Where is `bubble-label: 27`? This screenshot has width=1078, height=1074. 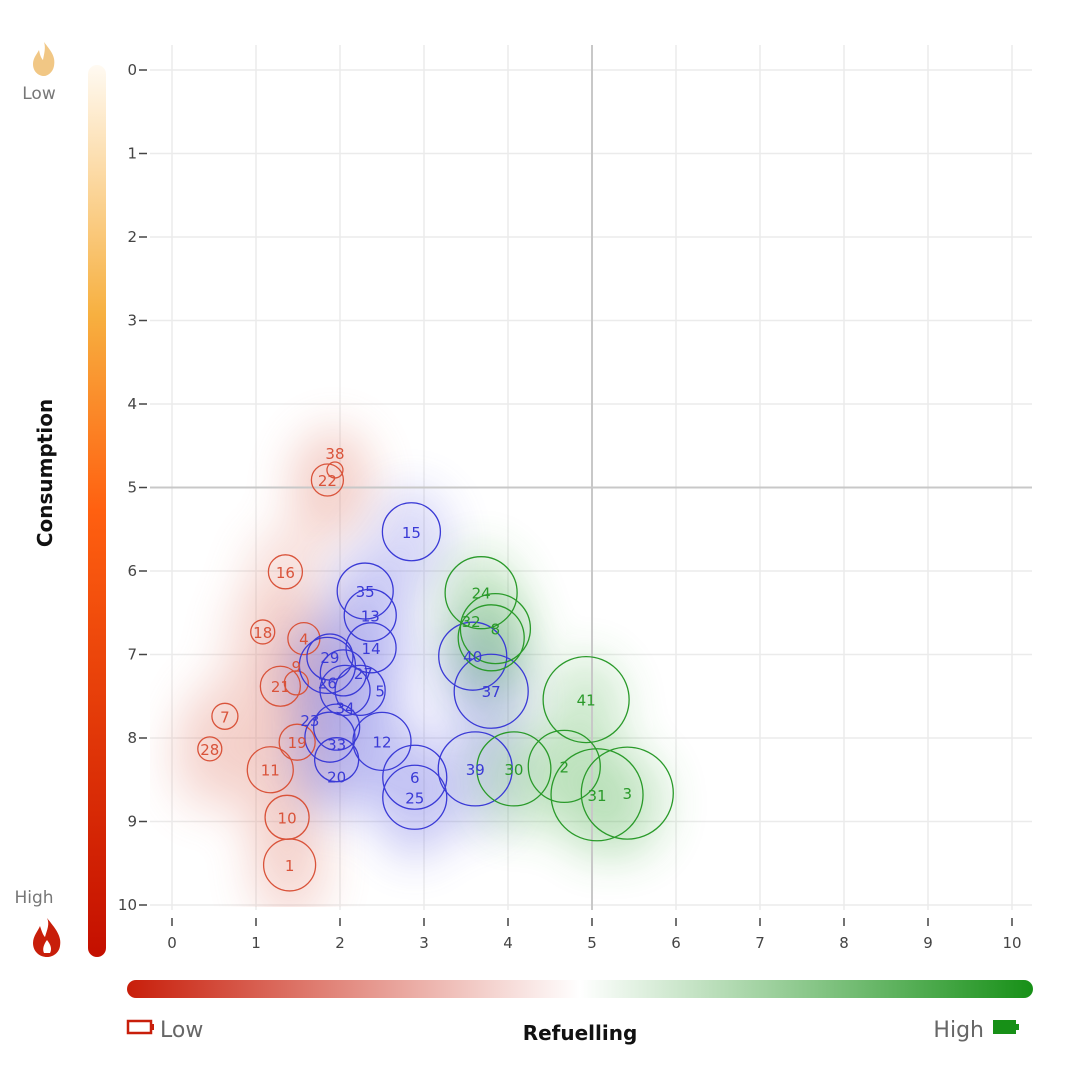
bubble-label: 27 is located at coordinates (363, 674).